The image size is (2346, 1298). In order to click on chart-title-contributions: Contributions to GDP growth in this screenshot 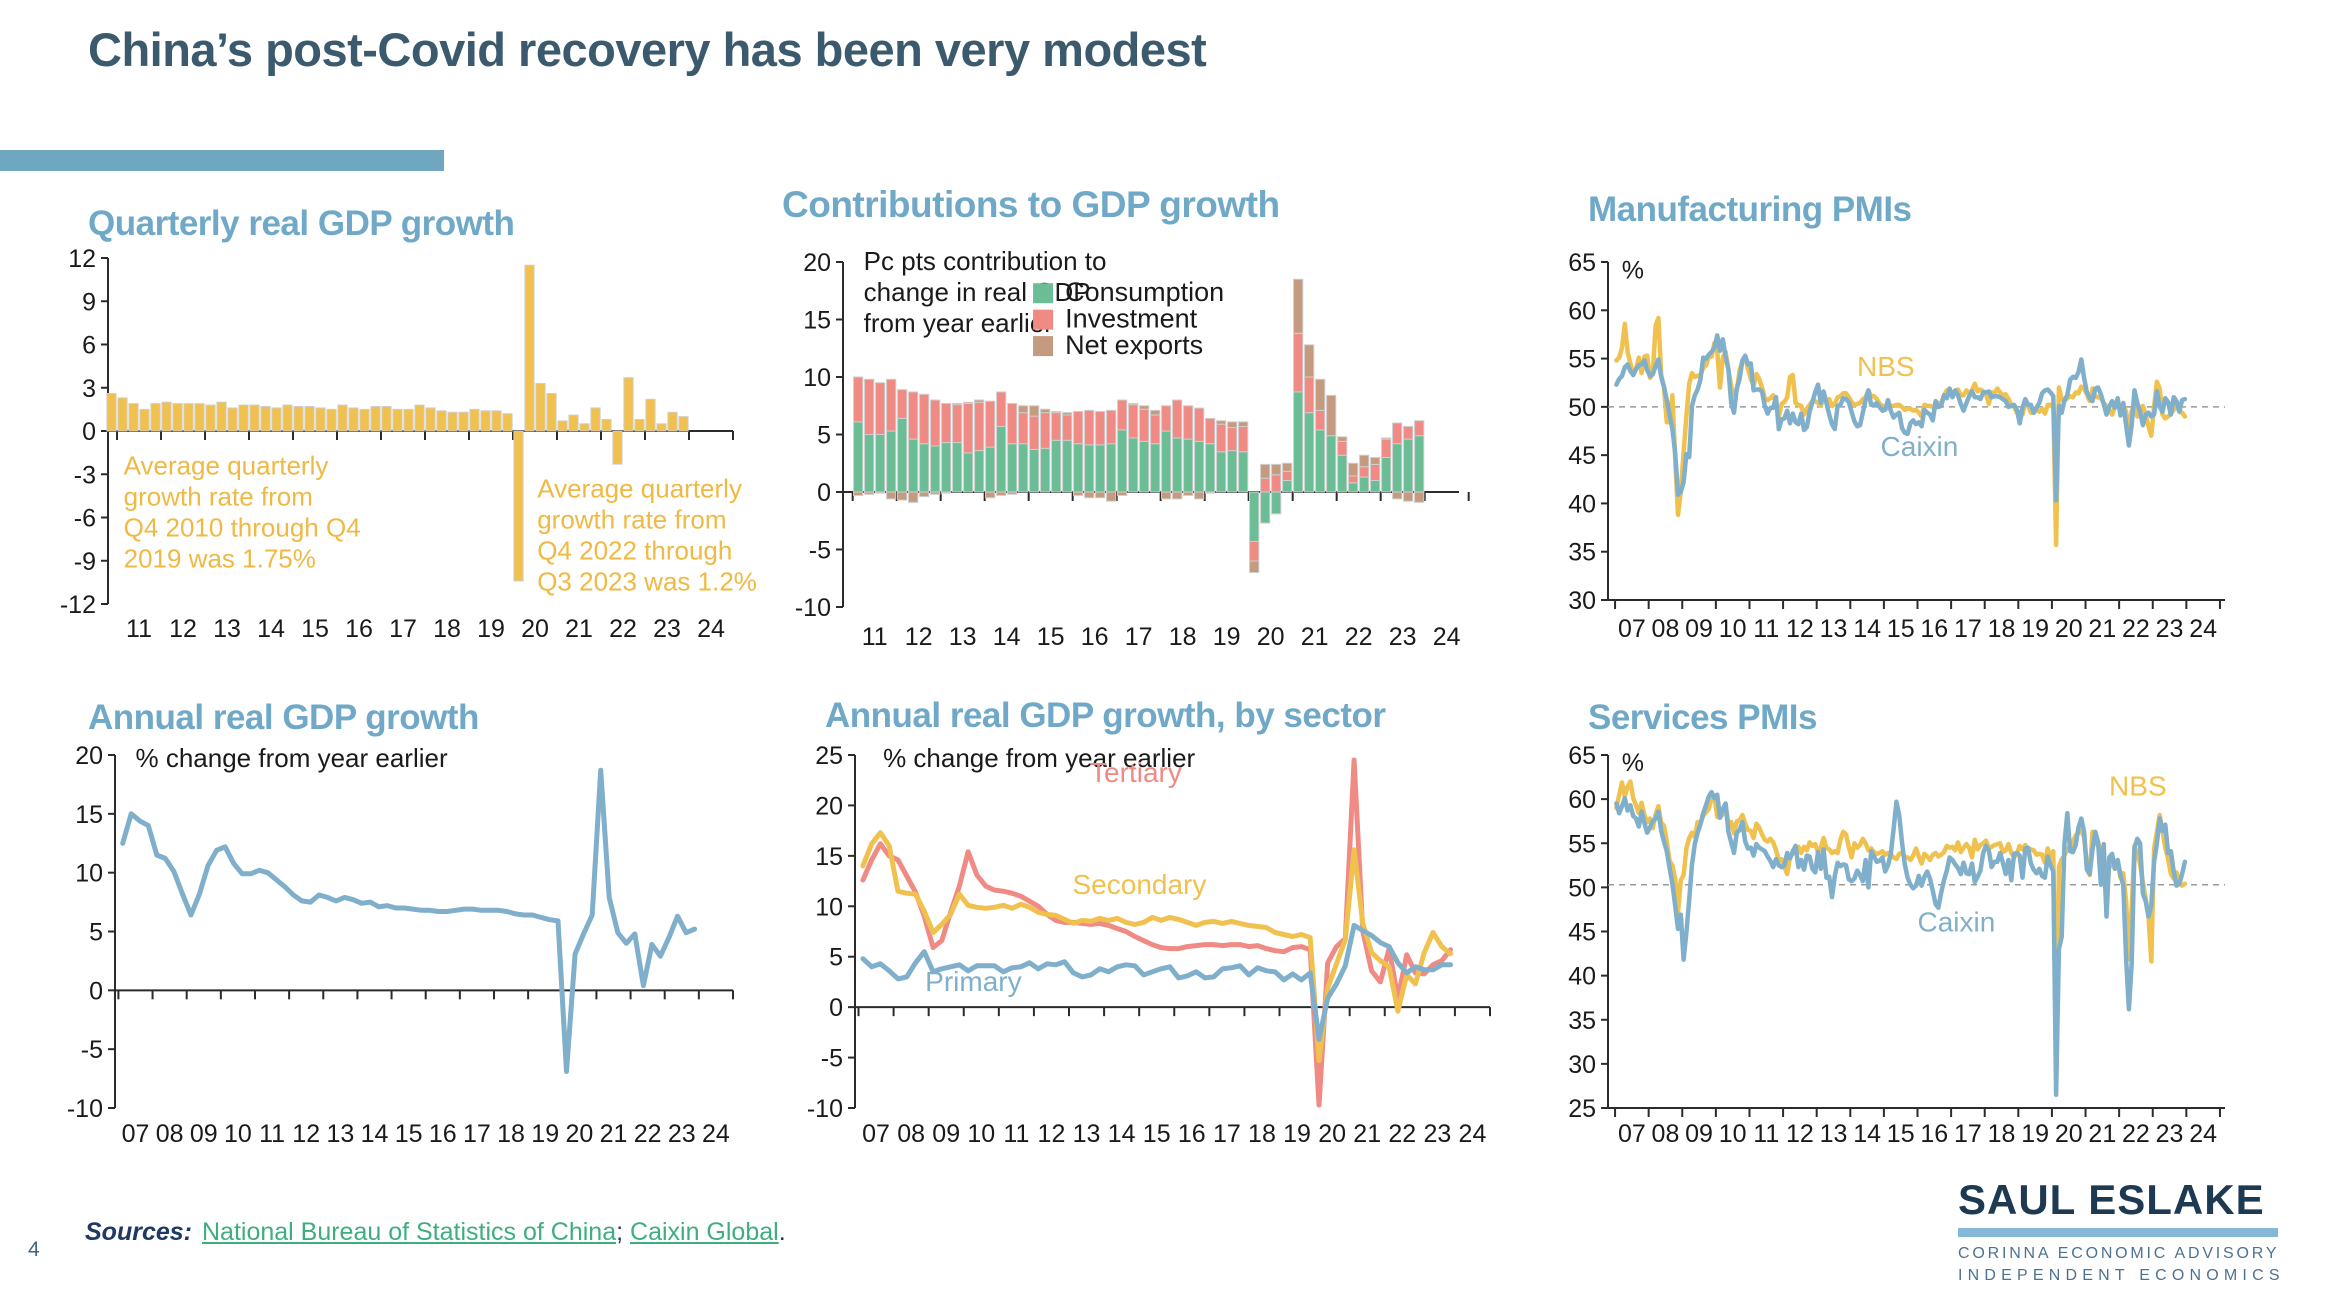, I will do `click(1031, 204)`.